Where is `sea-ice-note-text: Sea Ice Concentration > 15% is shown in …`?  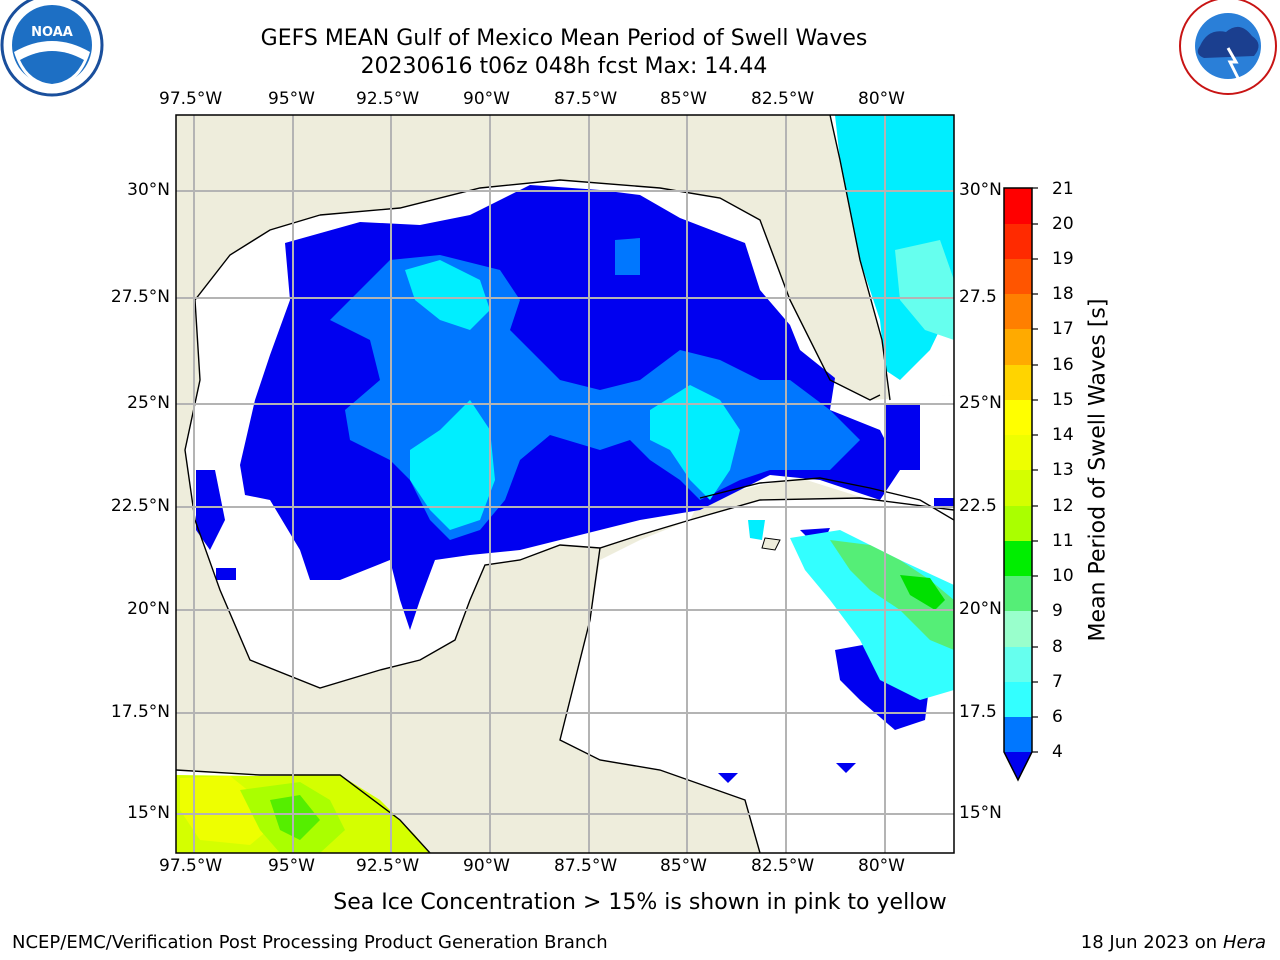 sea-ice-note-text: Sea Ice Concentration > 15% is shown in … is located at coordinates (640, 902).